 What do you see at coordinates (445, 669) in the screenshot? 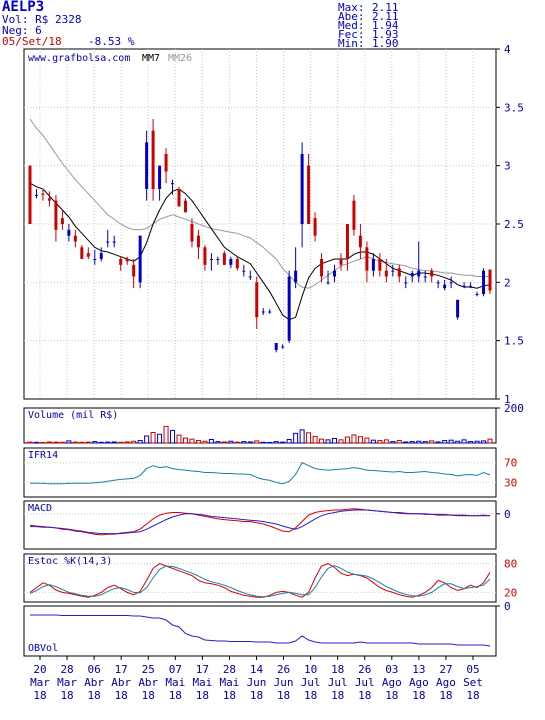
I see `date-day-label: 27` at bounding box center [445, 669].